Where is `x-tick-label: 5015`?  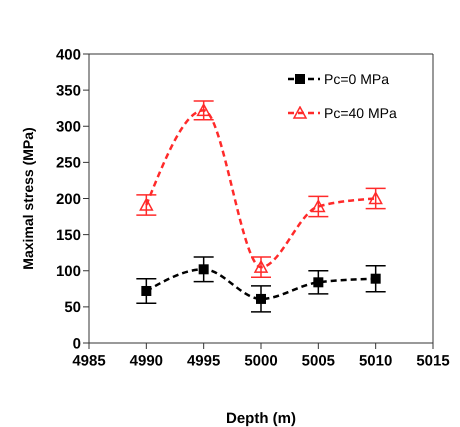 x-tick-label: 5015 is located at coordinates (433, 361).